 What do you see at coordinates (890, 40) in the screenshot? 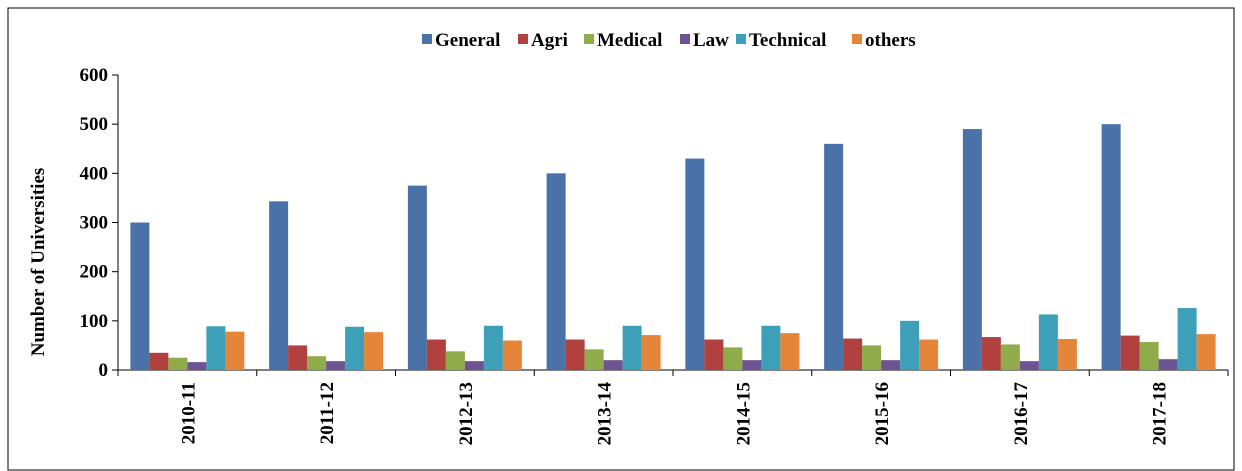
I see `legend-label: others` at bounding box center [890, 40].